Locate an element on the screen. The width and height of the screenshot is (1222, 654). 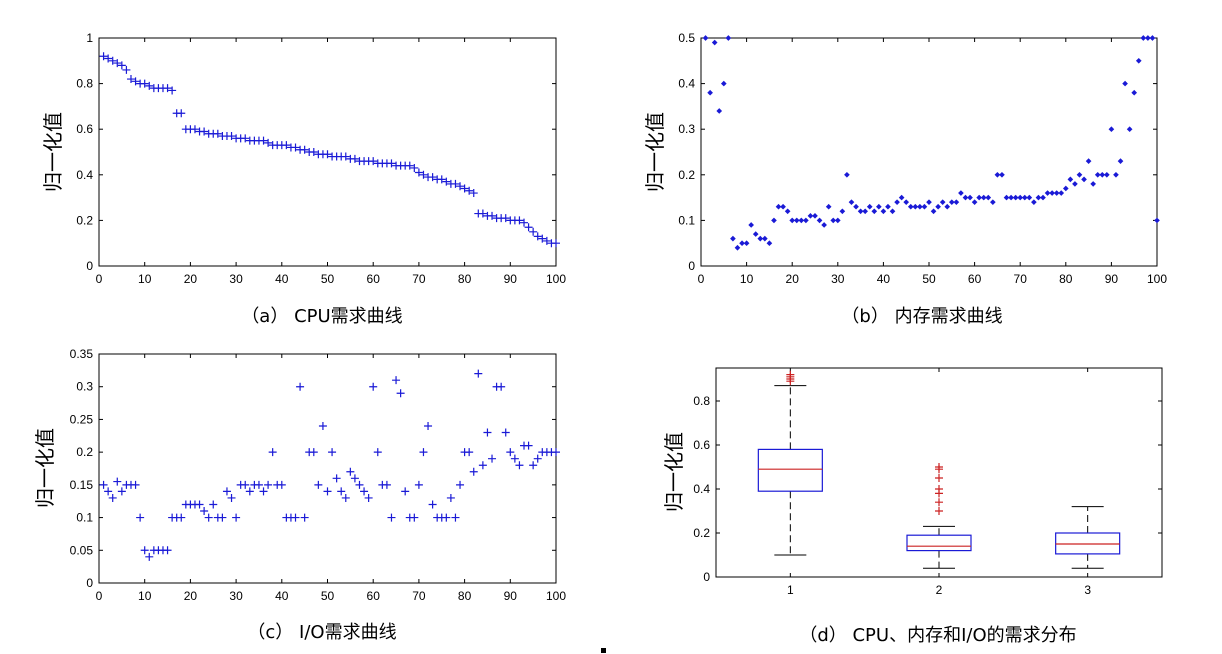
panel-d-demand-distribution: 归一化值 0 0.2 0.4 0.6 0.8 1 2 3 is located at coordinates (912, 482).